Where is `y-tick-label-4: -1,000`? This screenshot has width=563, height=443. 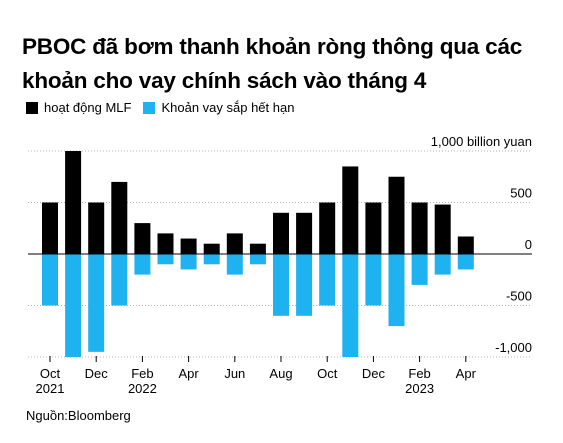
y-tick-label-4: -1,000 is located at coordinates (513, 347).